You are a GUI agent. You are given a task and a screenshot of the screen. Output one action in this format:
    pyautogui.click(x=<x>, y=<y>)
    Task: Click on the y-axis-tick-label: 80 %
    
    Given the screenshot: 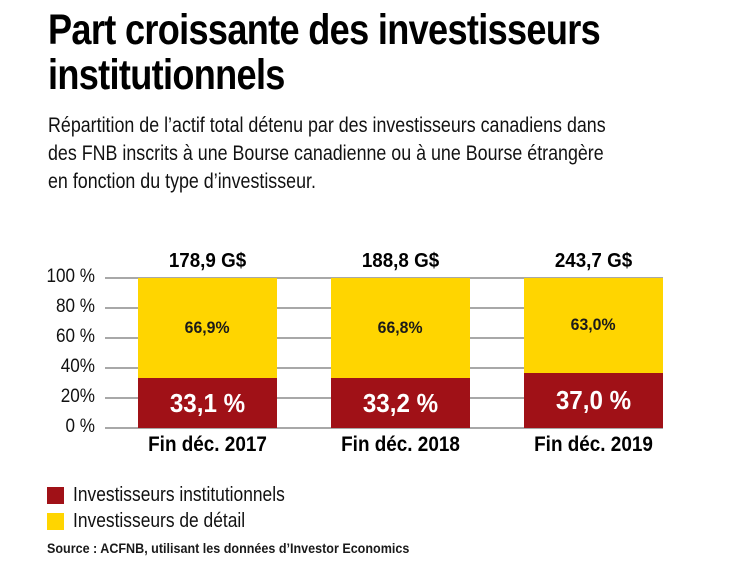 What is the action you would take?
    pyautogui.click(x=75, y=306)
    